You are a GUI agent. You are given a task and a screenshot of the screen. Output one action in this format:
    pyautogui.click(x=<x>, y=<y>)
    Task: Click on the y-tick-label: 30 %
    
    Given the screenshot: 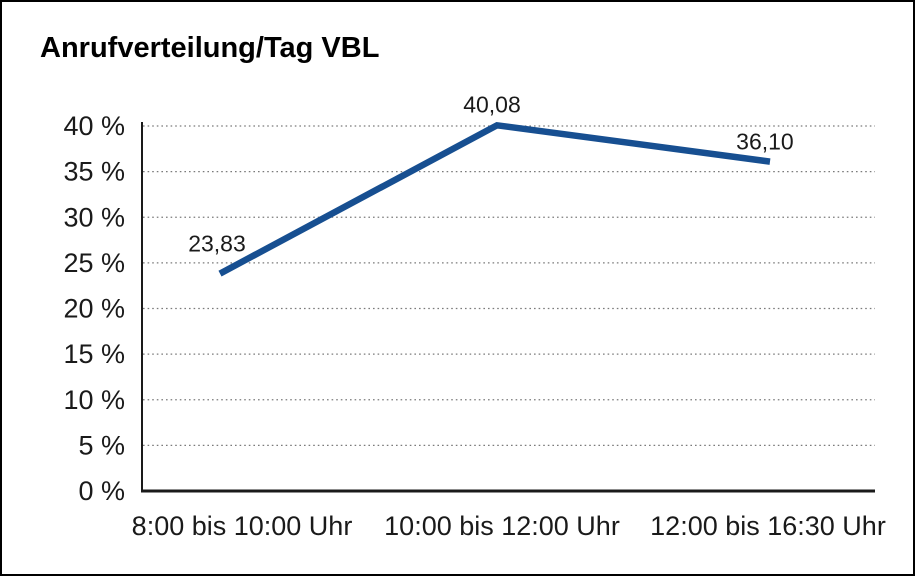 What is the action you would take?
    pyautogui.click(x=94, y=217)
    